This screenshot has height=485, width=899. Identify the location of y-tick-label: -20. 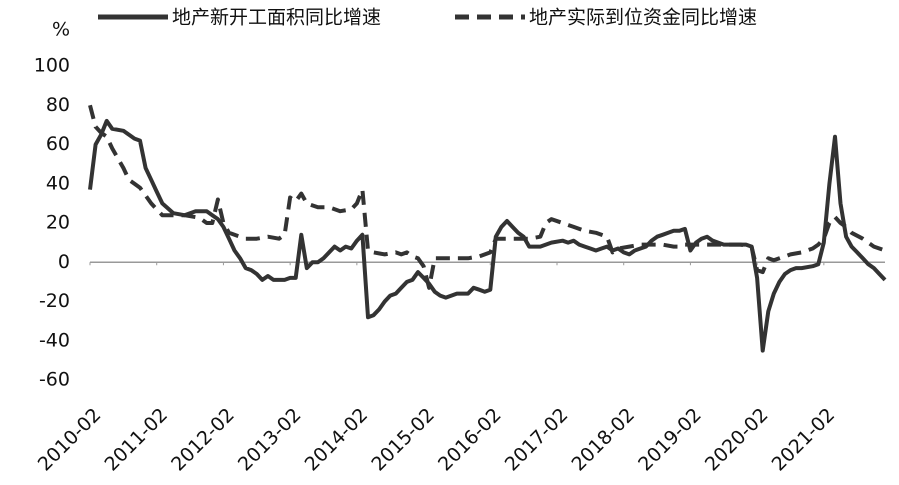
(54, 301).